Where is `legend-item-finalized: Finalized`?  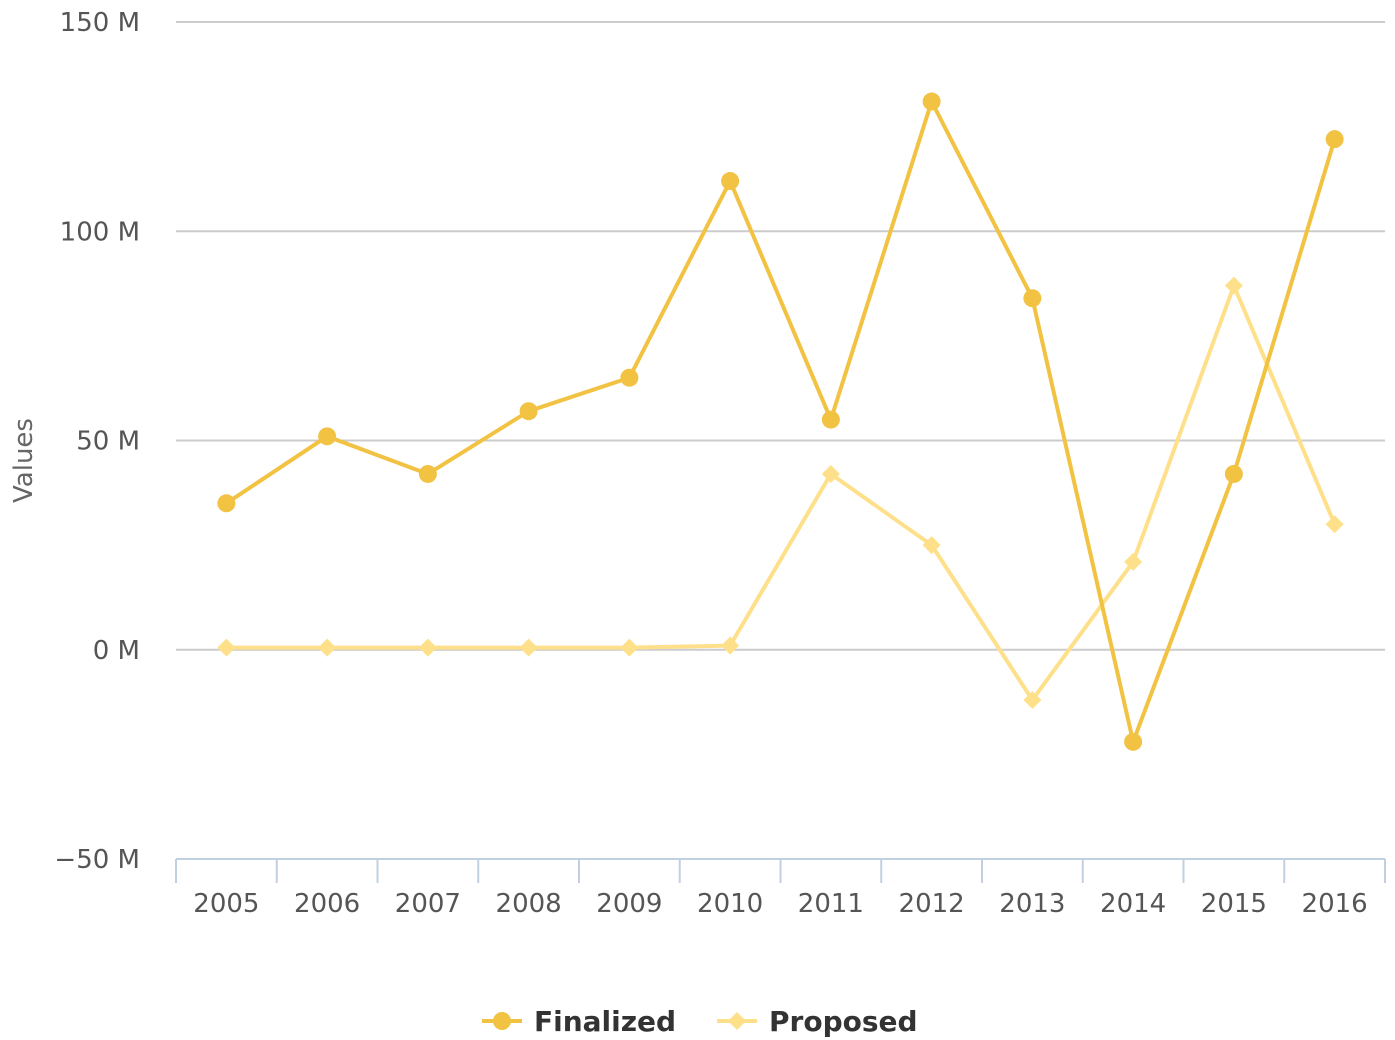 legend-item-finalized: Finalized is located at coordinates (579, 1021).